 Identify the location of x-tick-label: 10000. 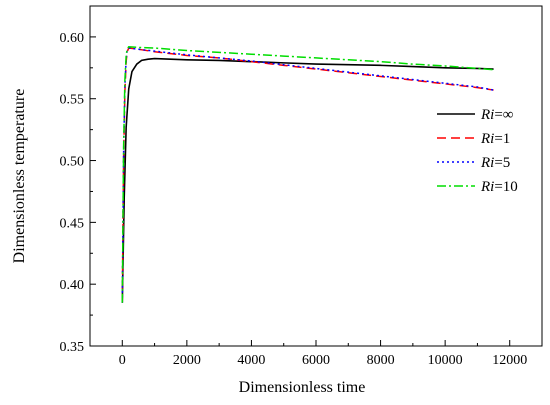
(445, 360).